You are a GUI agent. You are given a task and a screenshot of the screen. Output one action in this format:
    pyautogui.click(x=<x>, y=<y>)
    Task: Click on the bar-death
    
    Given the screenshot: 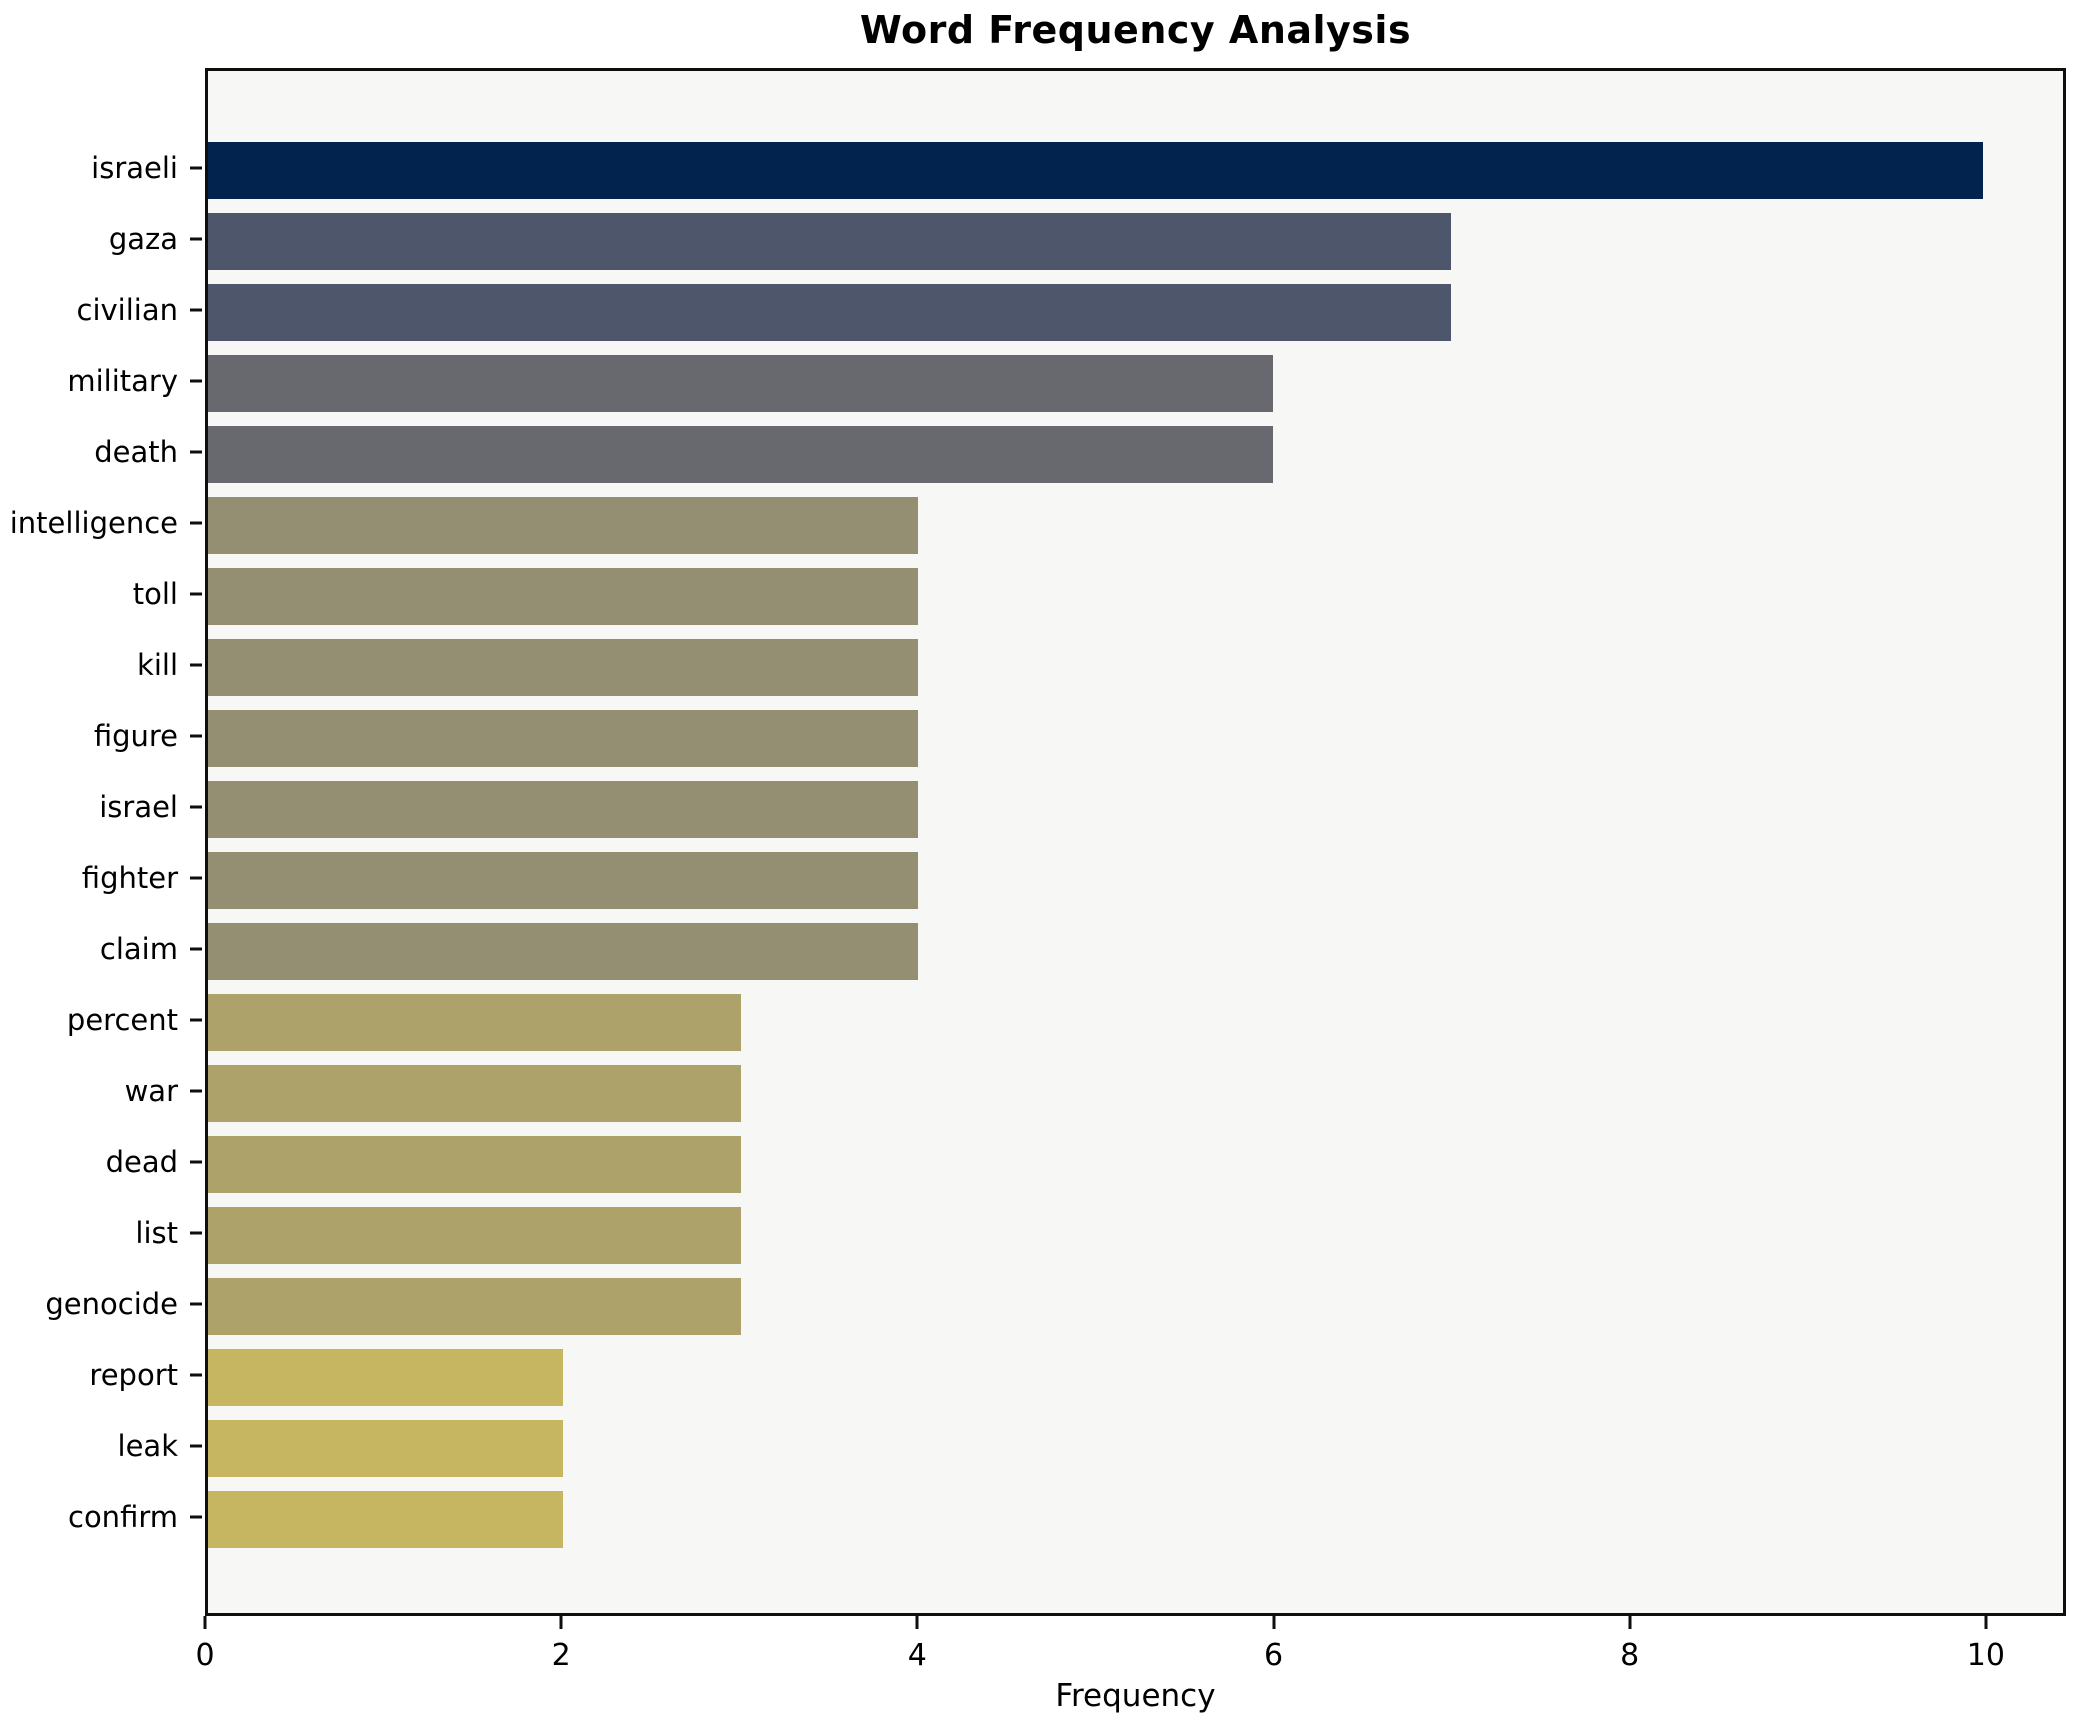 What is the action you would take?
    pyautogui.click(x=741, y=454)
    